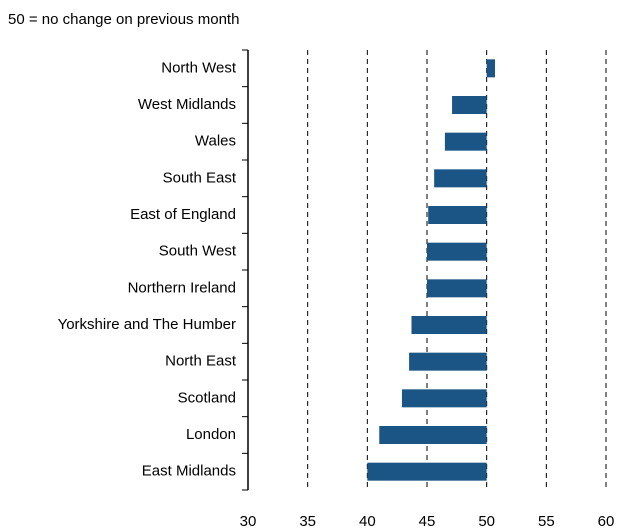  What do you see at coordinates (198, 251) in the screenshot?
I see `y-tick-label: South West` at bounding box center [198, 251].